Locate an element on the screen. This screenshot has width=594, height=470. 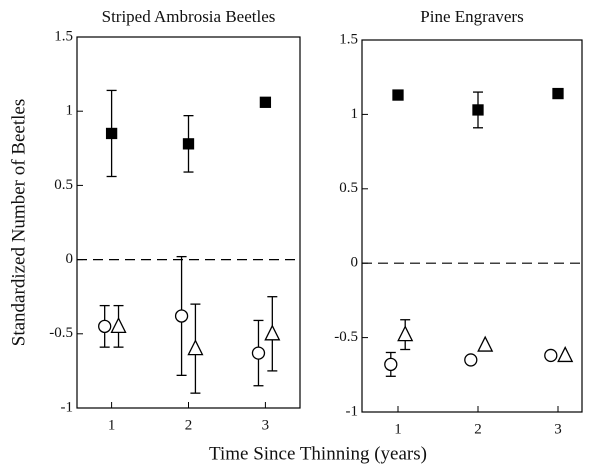
x-axis-label: Time Since Thinning (years) is located at coordinates (318, 453).